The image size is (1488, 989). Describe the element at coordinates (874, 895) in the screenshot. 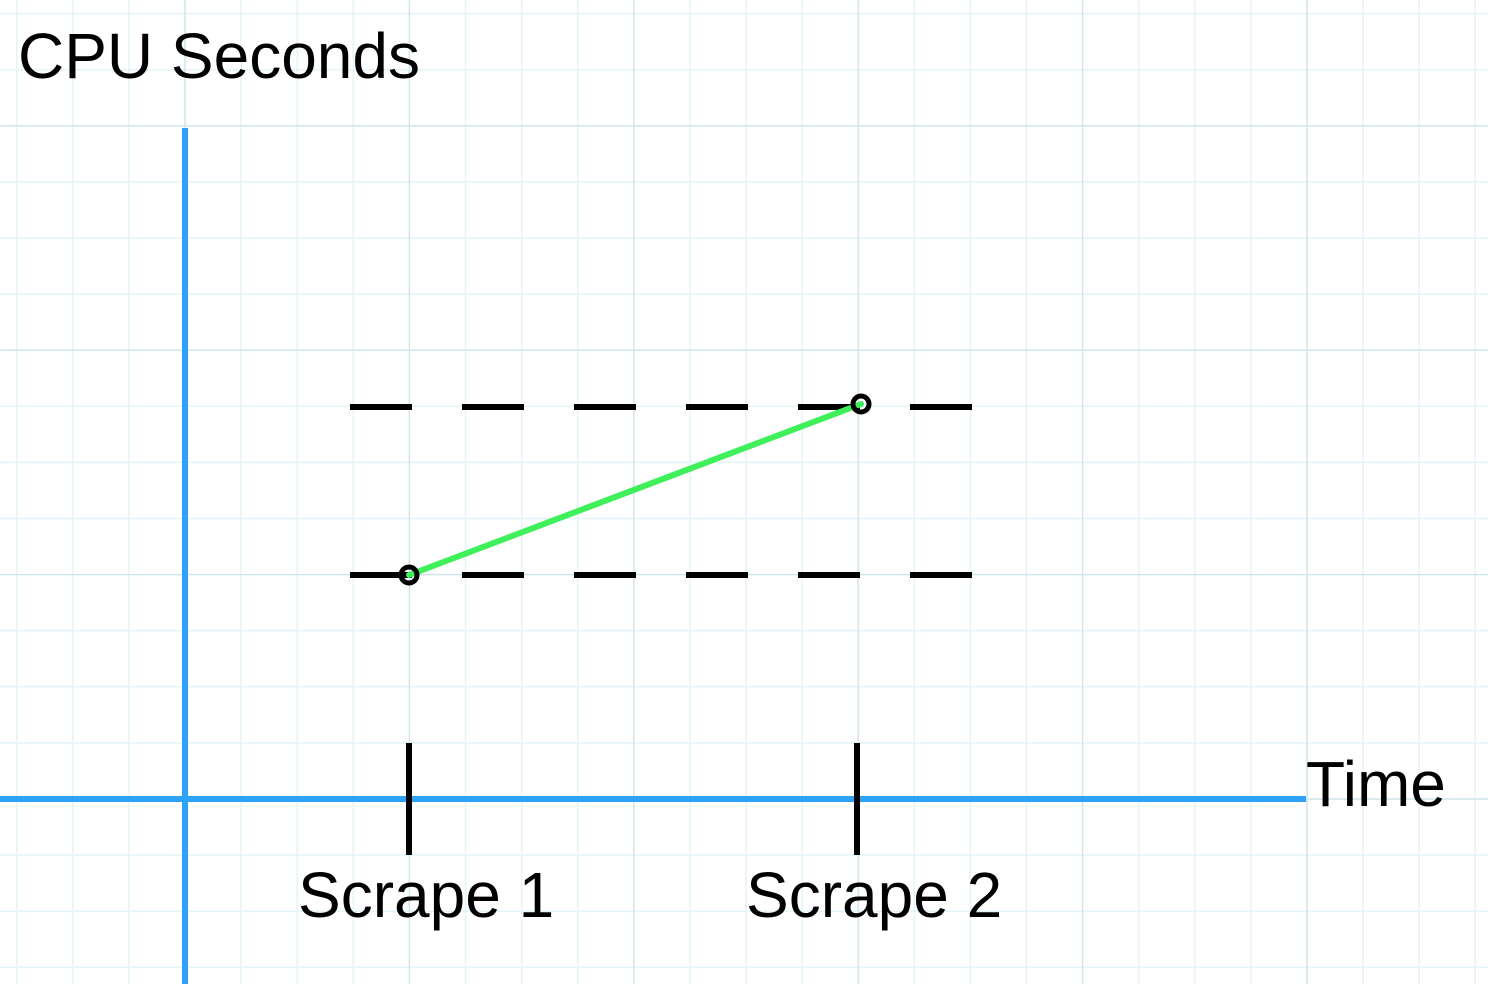

I see `scrape-2-label: Scrape 2` at that location.